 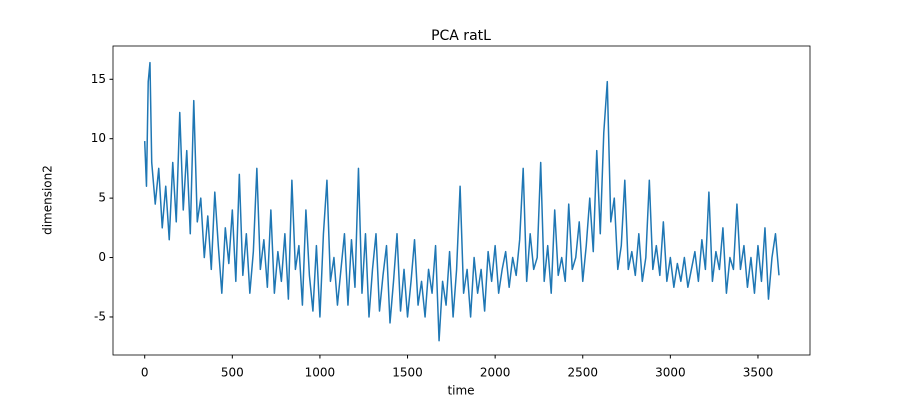 What do you see at coordinates (100, 316) in the screenshot?
I see `y-tick-label: -5` at bounding box center [100, 316].